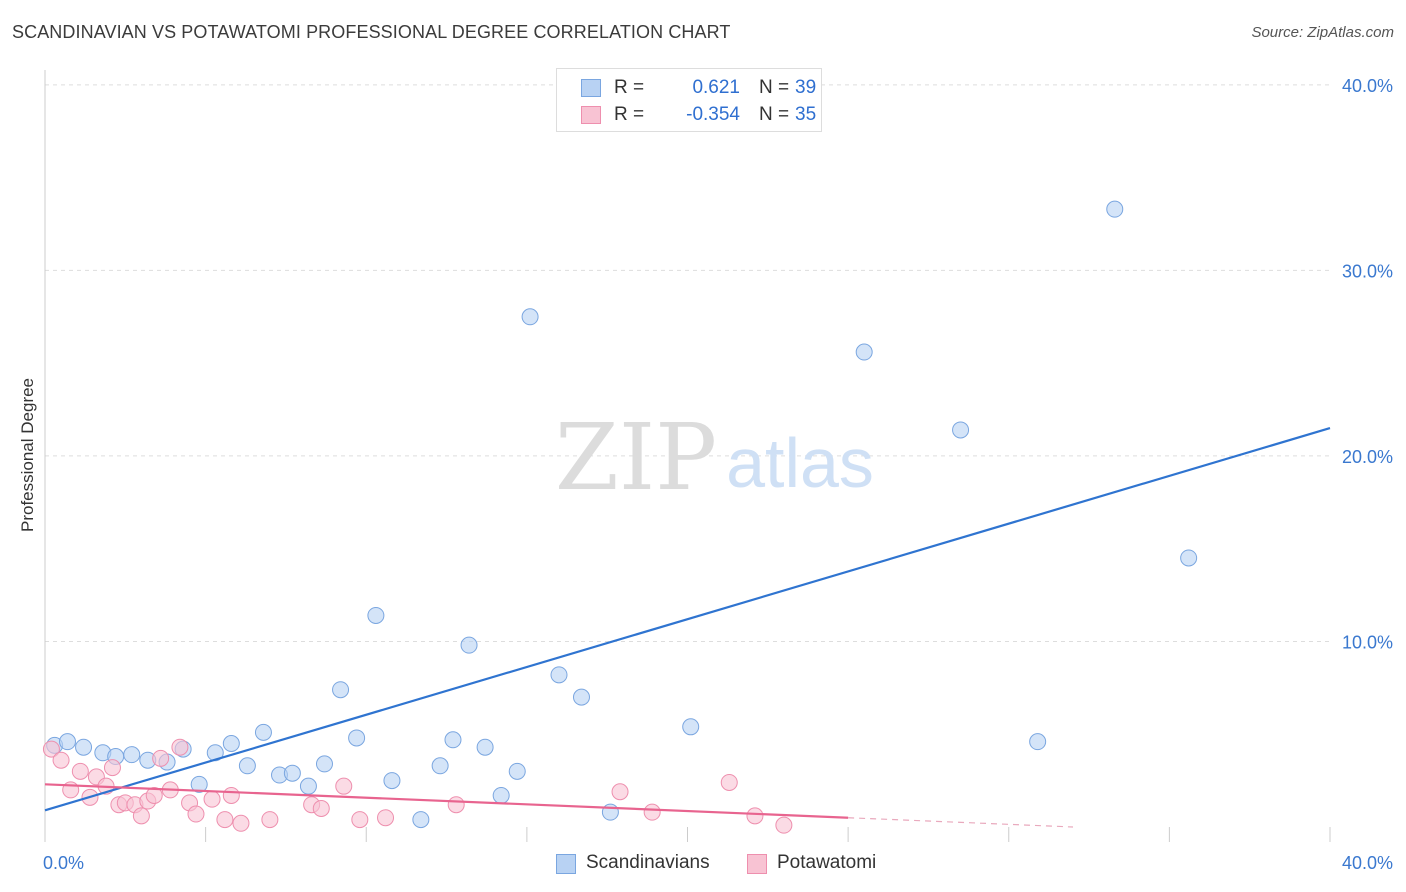  I want to click on watermark-atlas: atlas, so click(800, 463).